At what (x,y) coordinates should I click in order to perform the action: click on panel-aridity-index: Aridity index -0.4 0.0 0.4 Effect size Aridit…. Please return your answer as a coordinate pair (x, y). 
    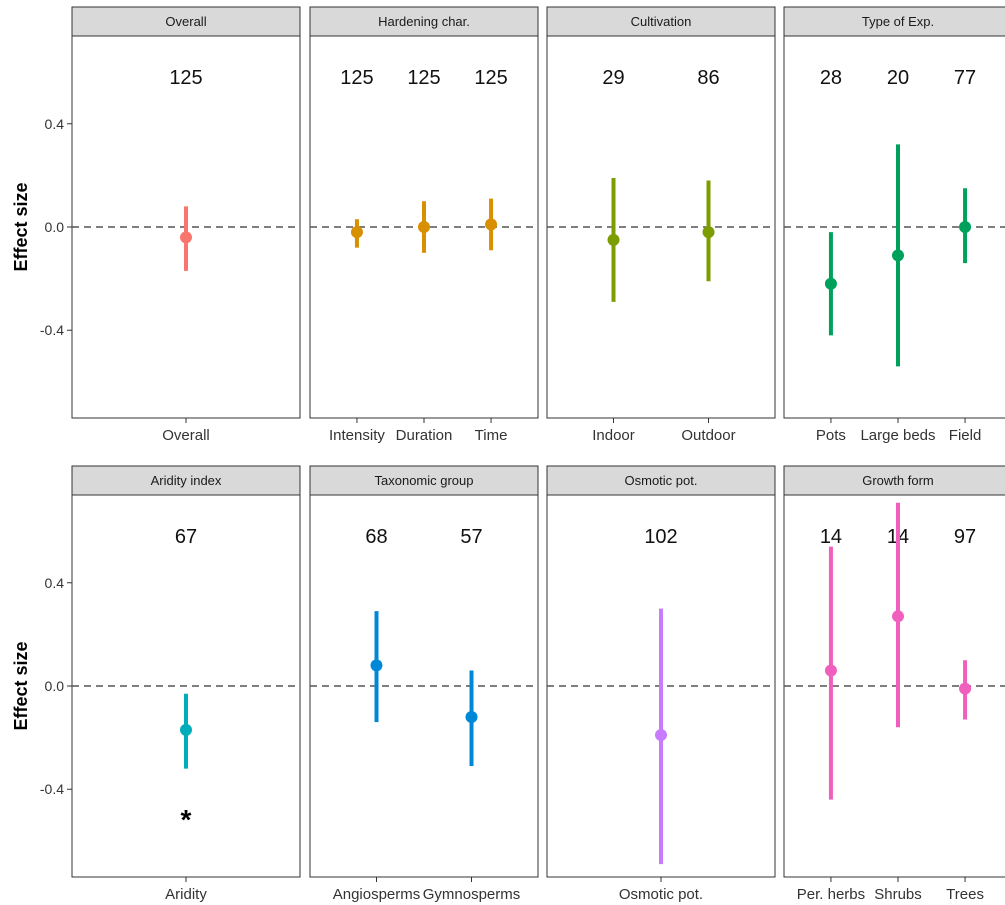
    Looking at the image, I should click on (156, 684).